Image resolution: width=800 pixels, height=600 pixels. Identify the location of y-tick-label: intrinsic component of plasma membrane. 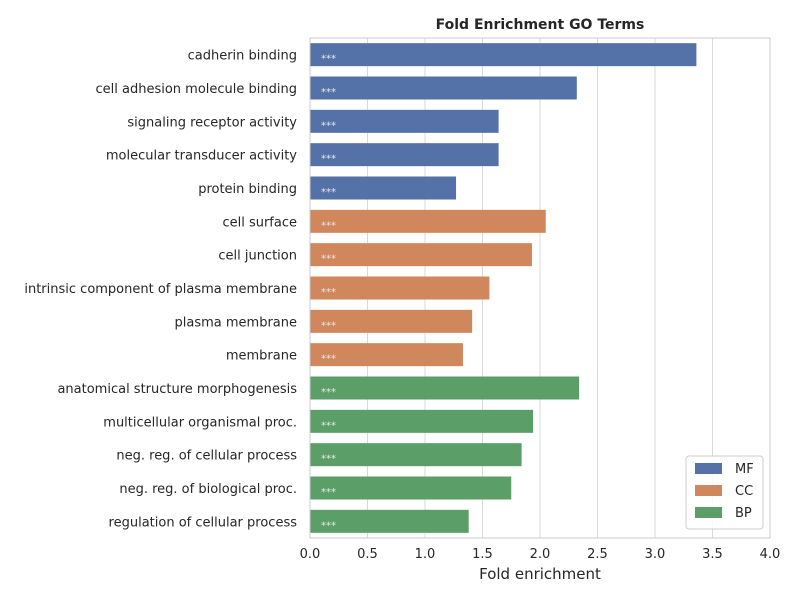
(160, 289).